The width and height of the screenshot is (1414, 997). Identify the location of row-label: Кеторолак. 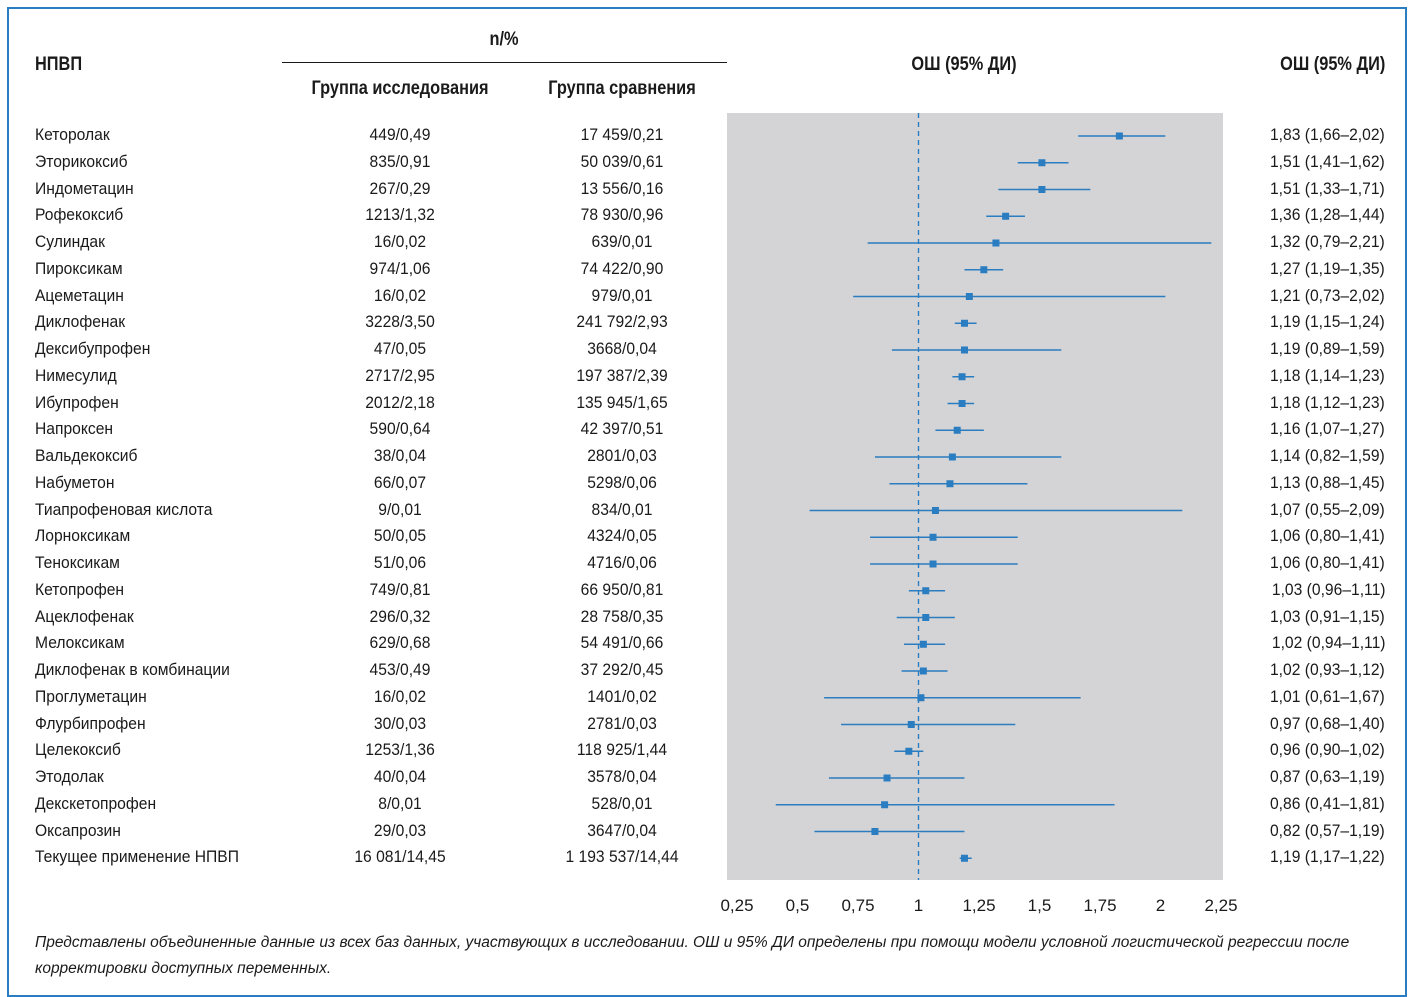
(72, 134).